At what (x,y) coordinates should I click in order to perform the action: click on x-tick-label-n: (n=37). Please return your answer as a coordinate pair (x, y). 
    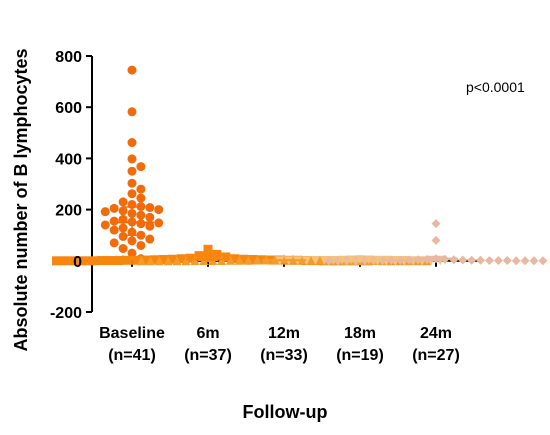
    Looking at the image, I should click on (208, 355).